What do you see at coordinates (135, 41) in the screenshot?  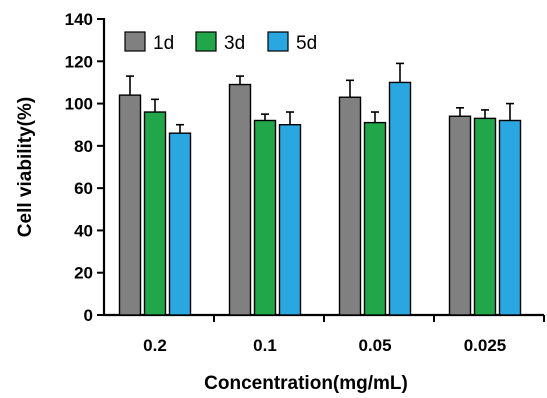 I see `legend-swatch-1d` at bounding box center [135, 41].